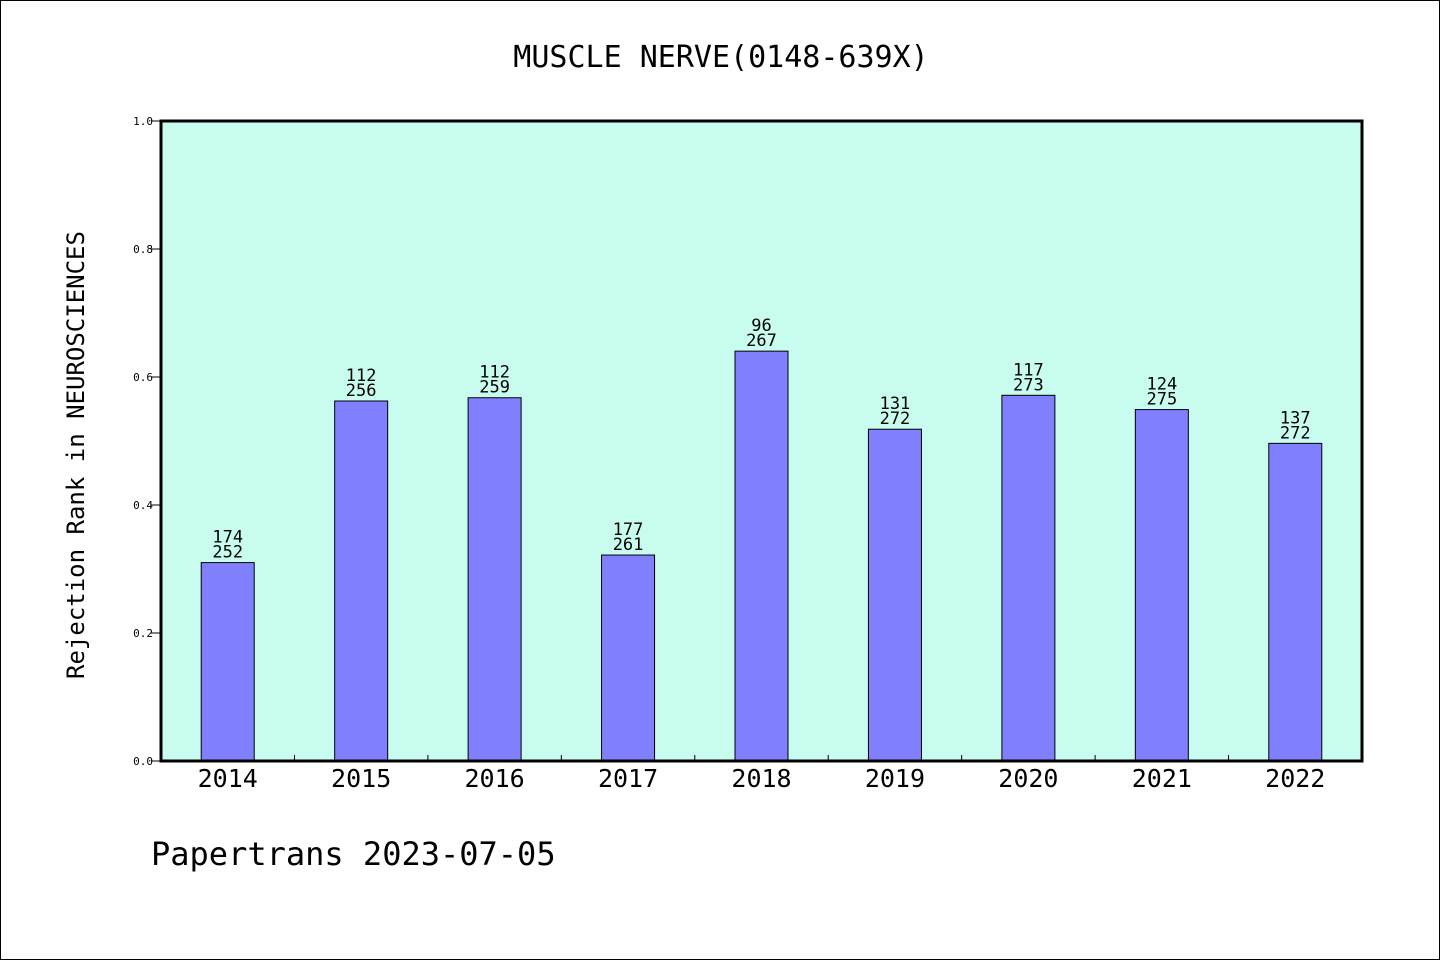 This screenshot has height=961, width=1440. I want to click on x-tick-label: 2020, so click(1028, 778).